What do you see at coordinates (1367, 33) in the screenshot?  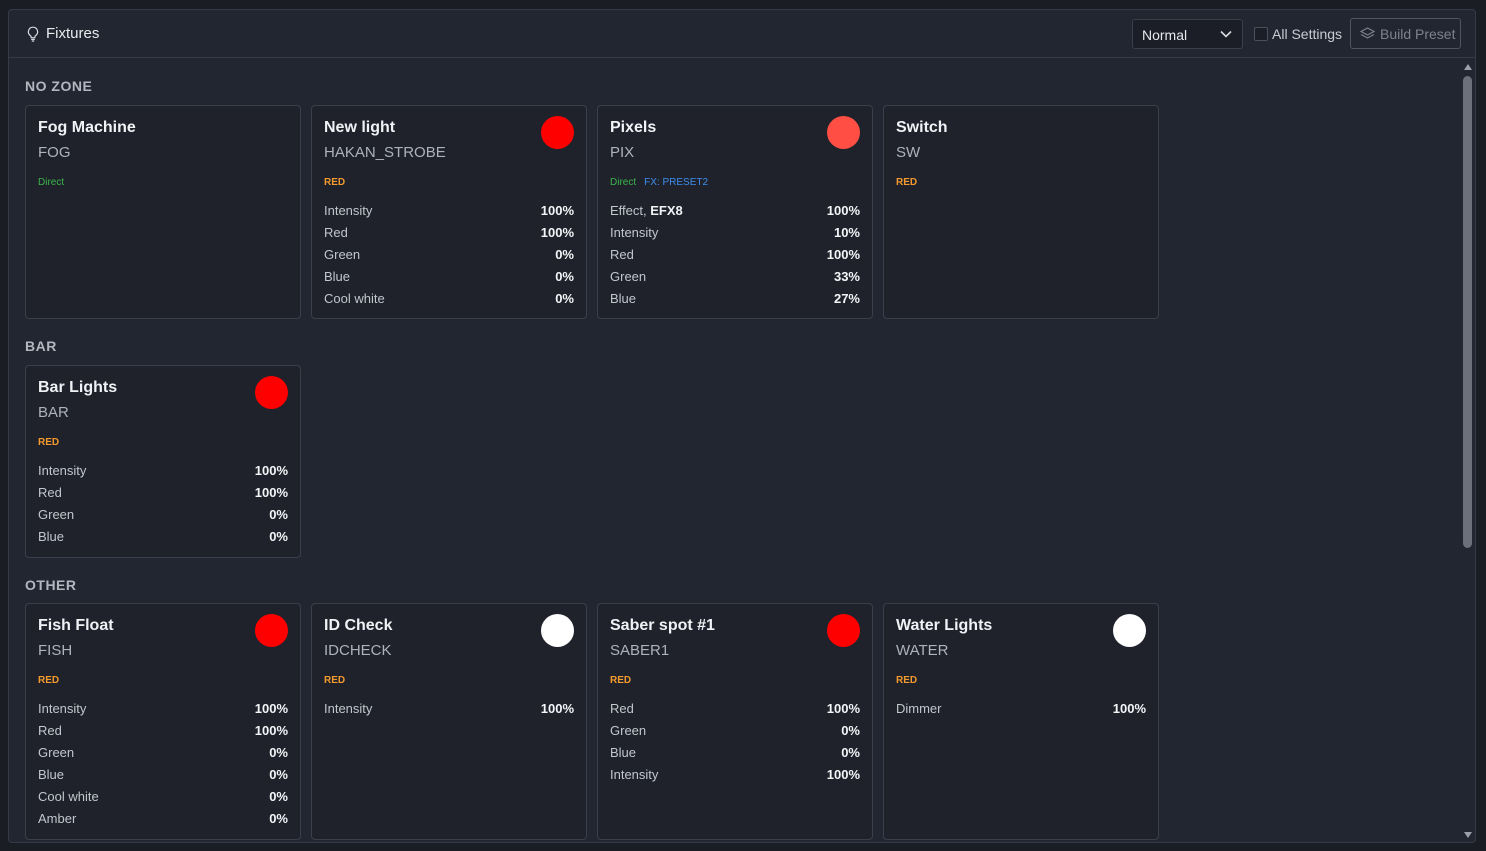 I see `layers-icon` at bounding box center [1367, 33].